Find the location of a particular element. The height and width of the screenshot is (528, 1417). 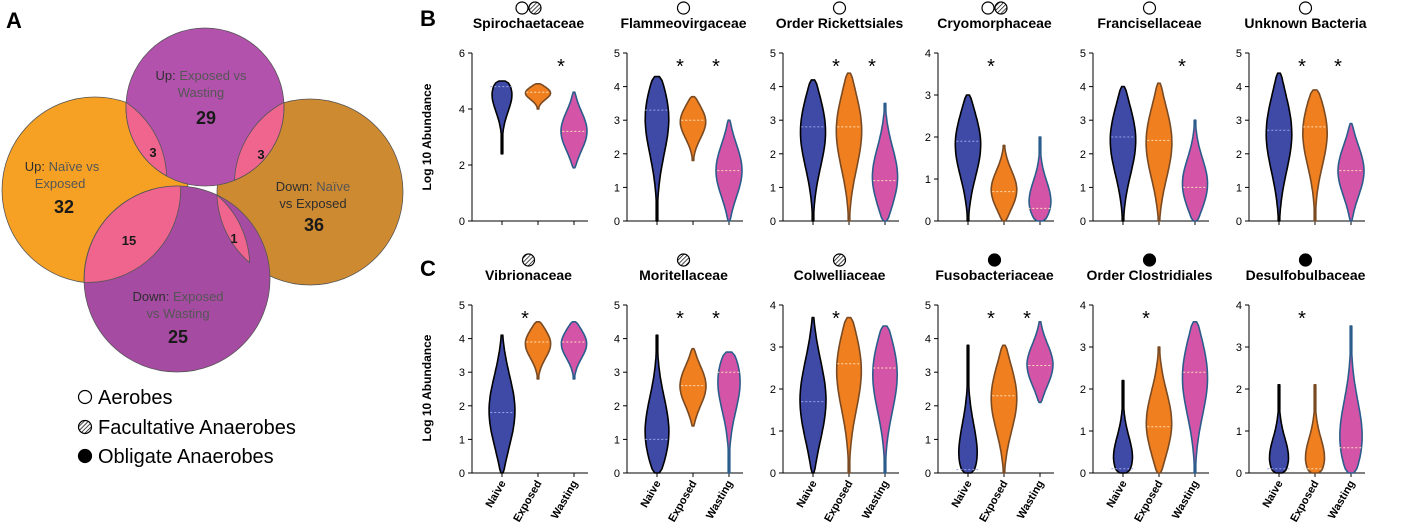

hatched-circle-icon is located at coordinates (535, 8).